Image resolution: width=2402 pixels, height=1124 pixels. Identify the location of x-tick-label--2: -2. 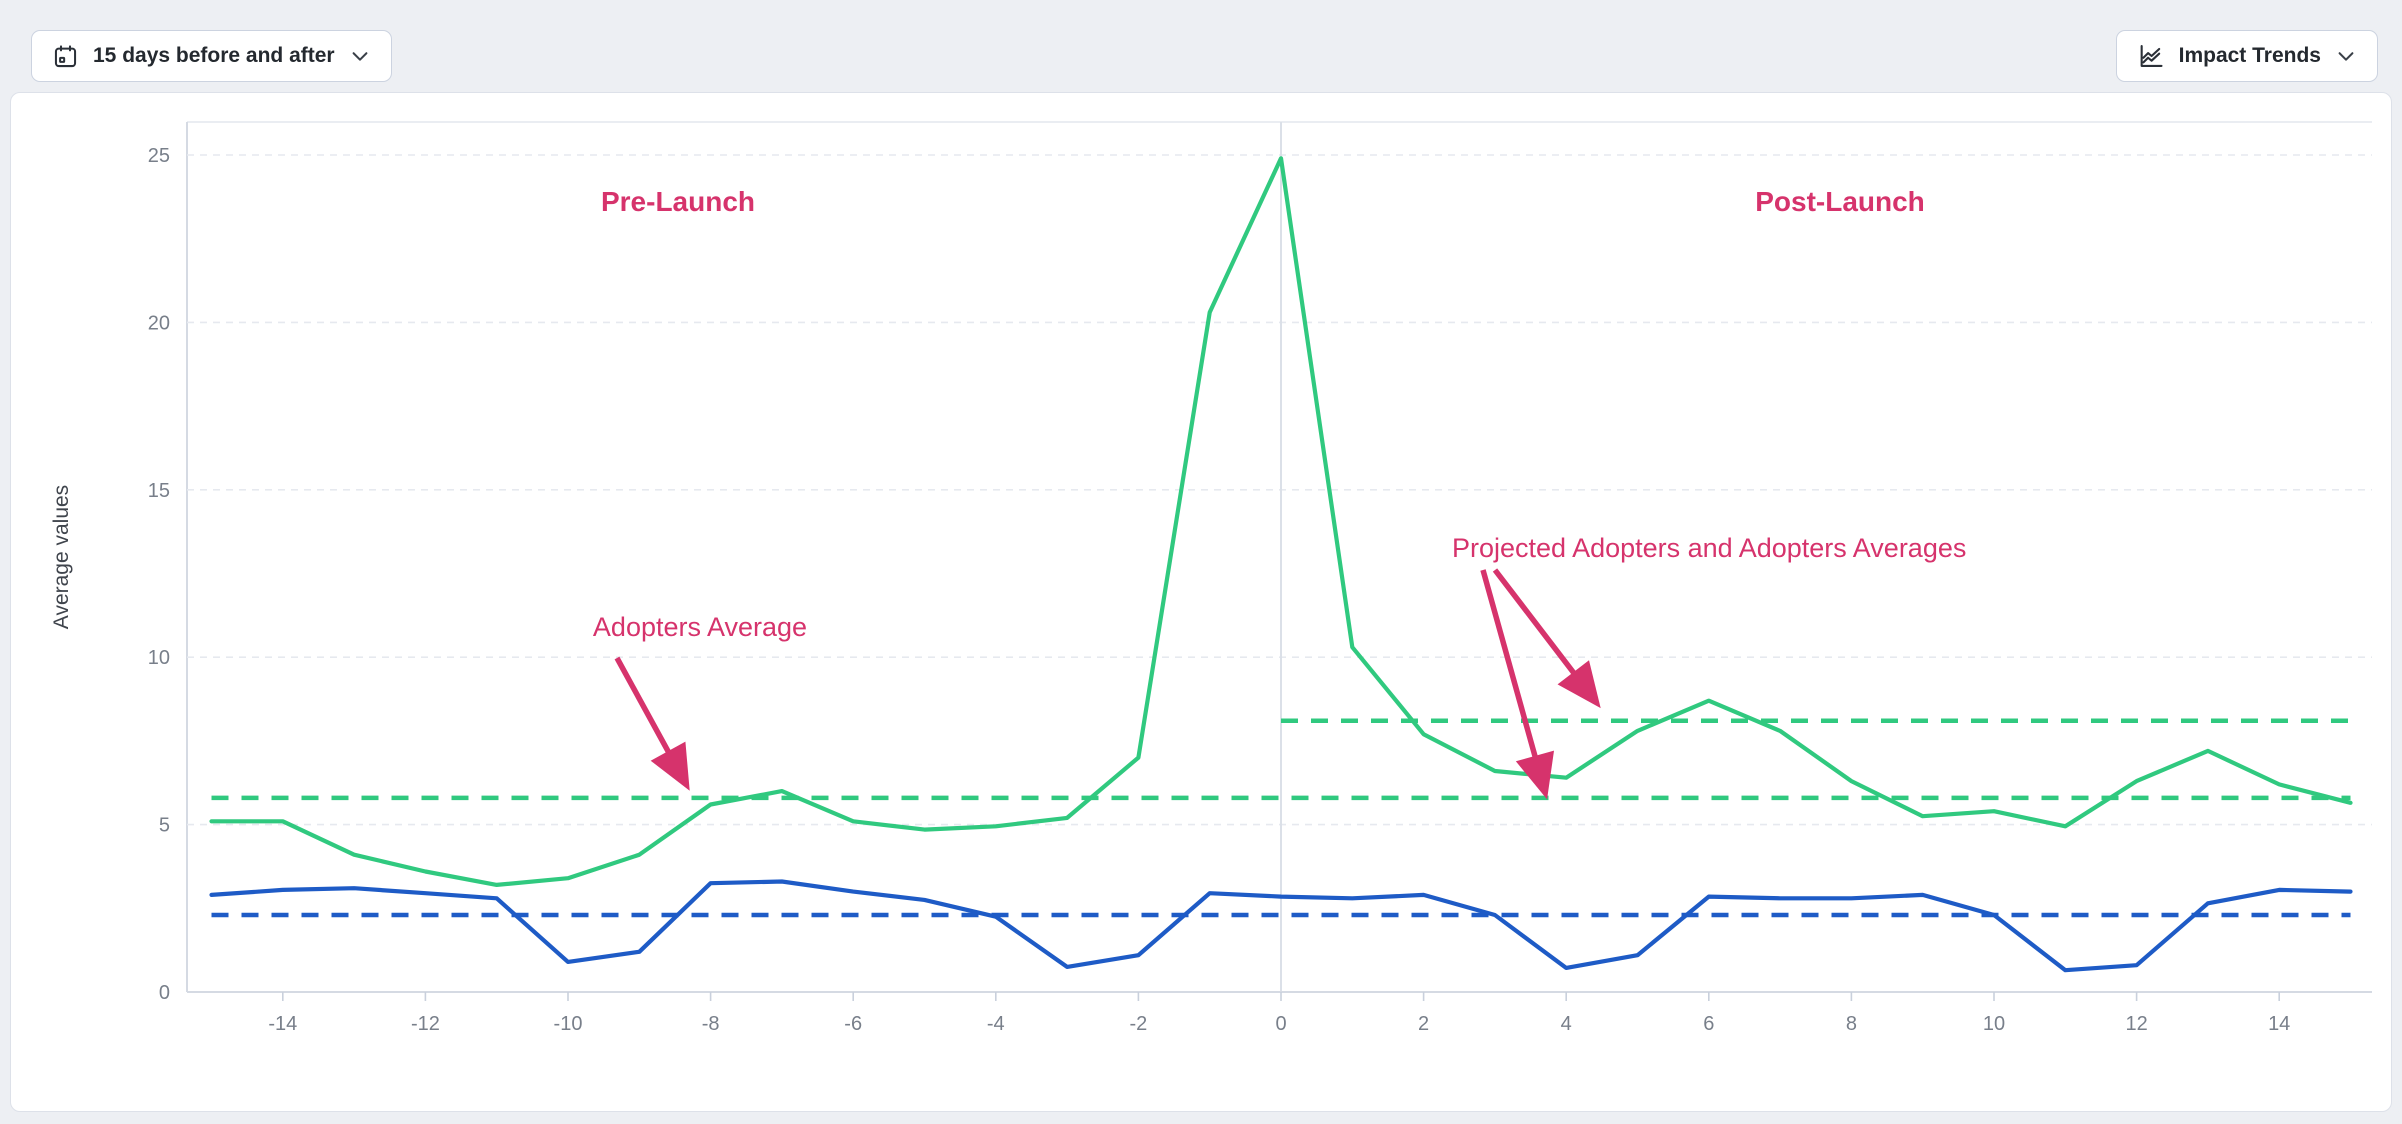
(1139, 1024).